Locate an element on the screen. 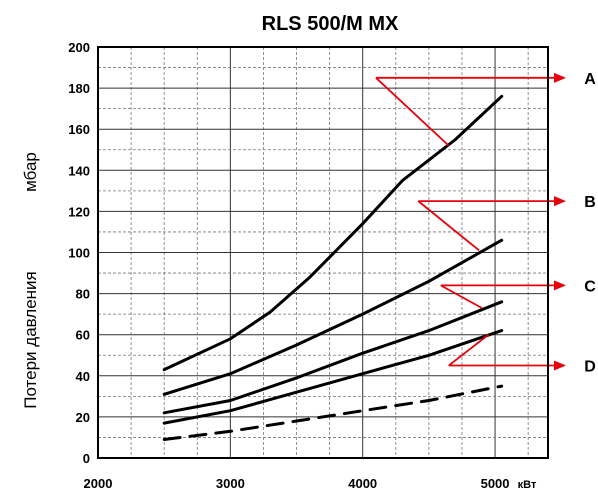  callout-arrowhead-d is located at coordinates (560, 365).